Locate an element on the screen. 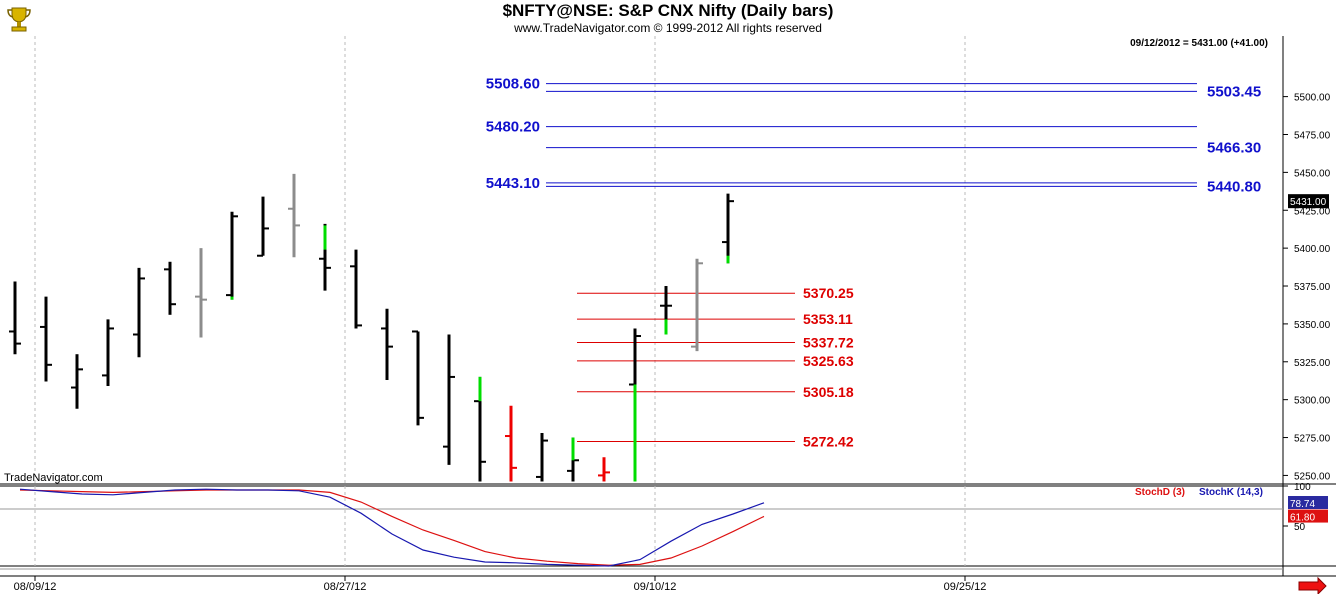  fib-level-label: 5325.63 is located at coordinates (828, 361).